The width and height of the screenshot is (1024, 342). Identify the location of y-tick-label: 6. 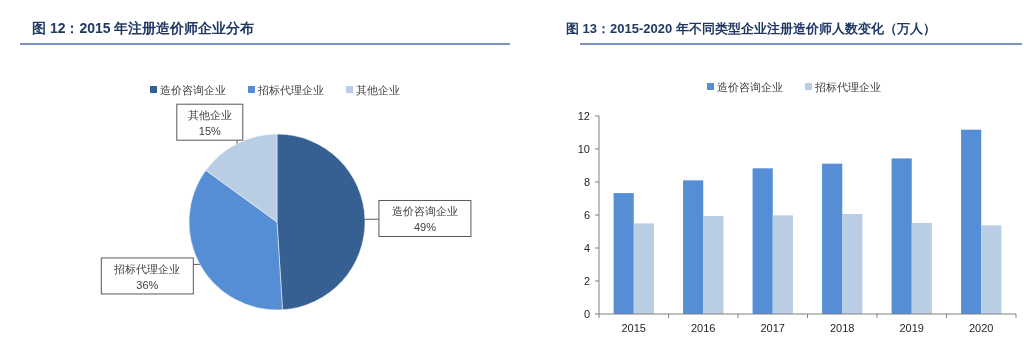
(586, 215).